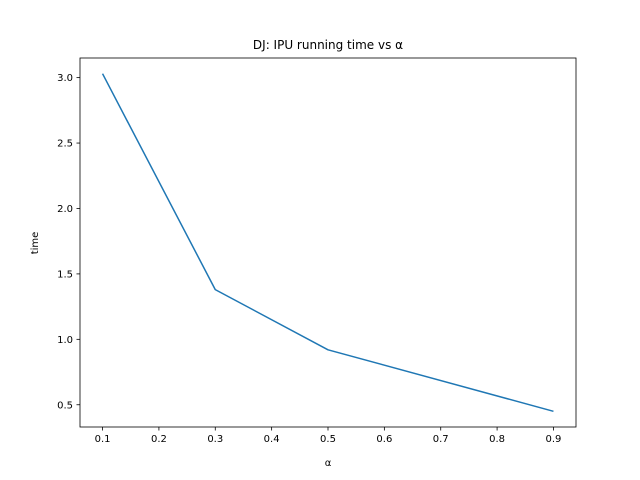 This screenshot has width=640, height=480. I want to click on y-tick-label: 0.5, so click(65, 405).